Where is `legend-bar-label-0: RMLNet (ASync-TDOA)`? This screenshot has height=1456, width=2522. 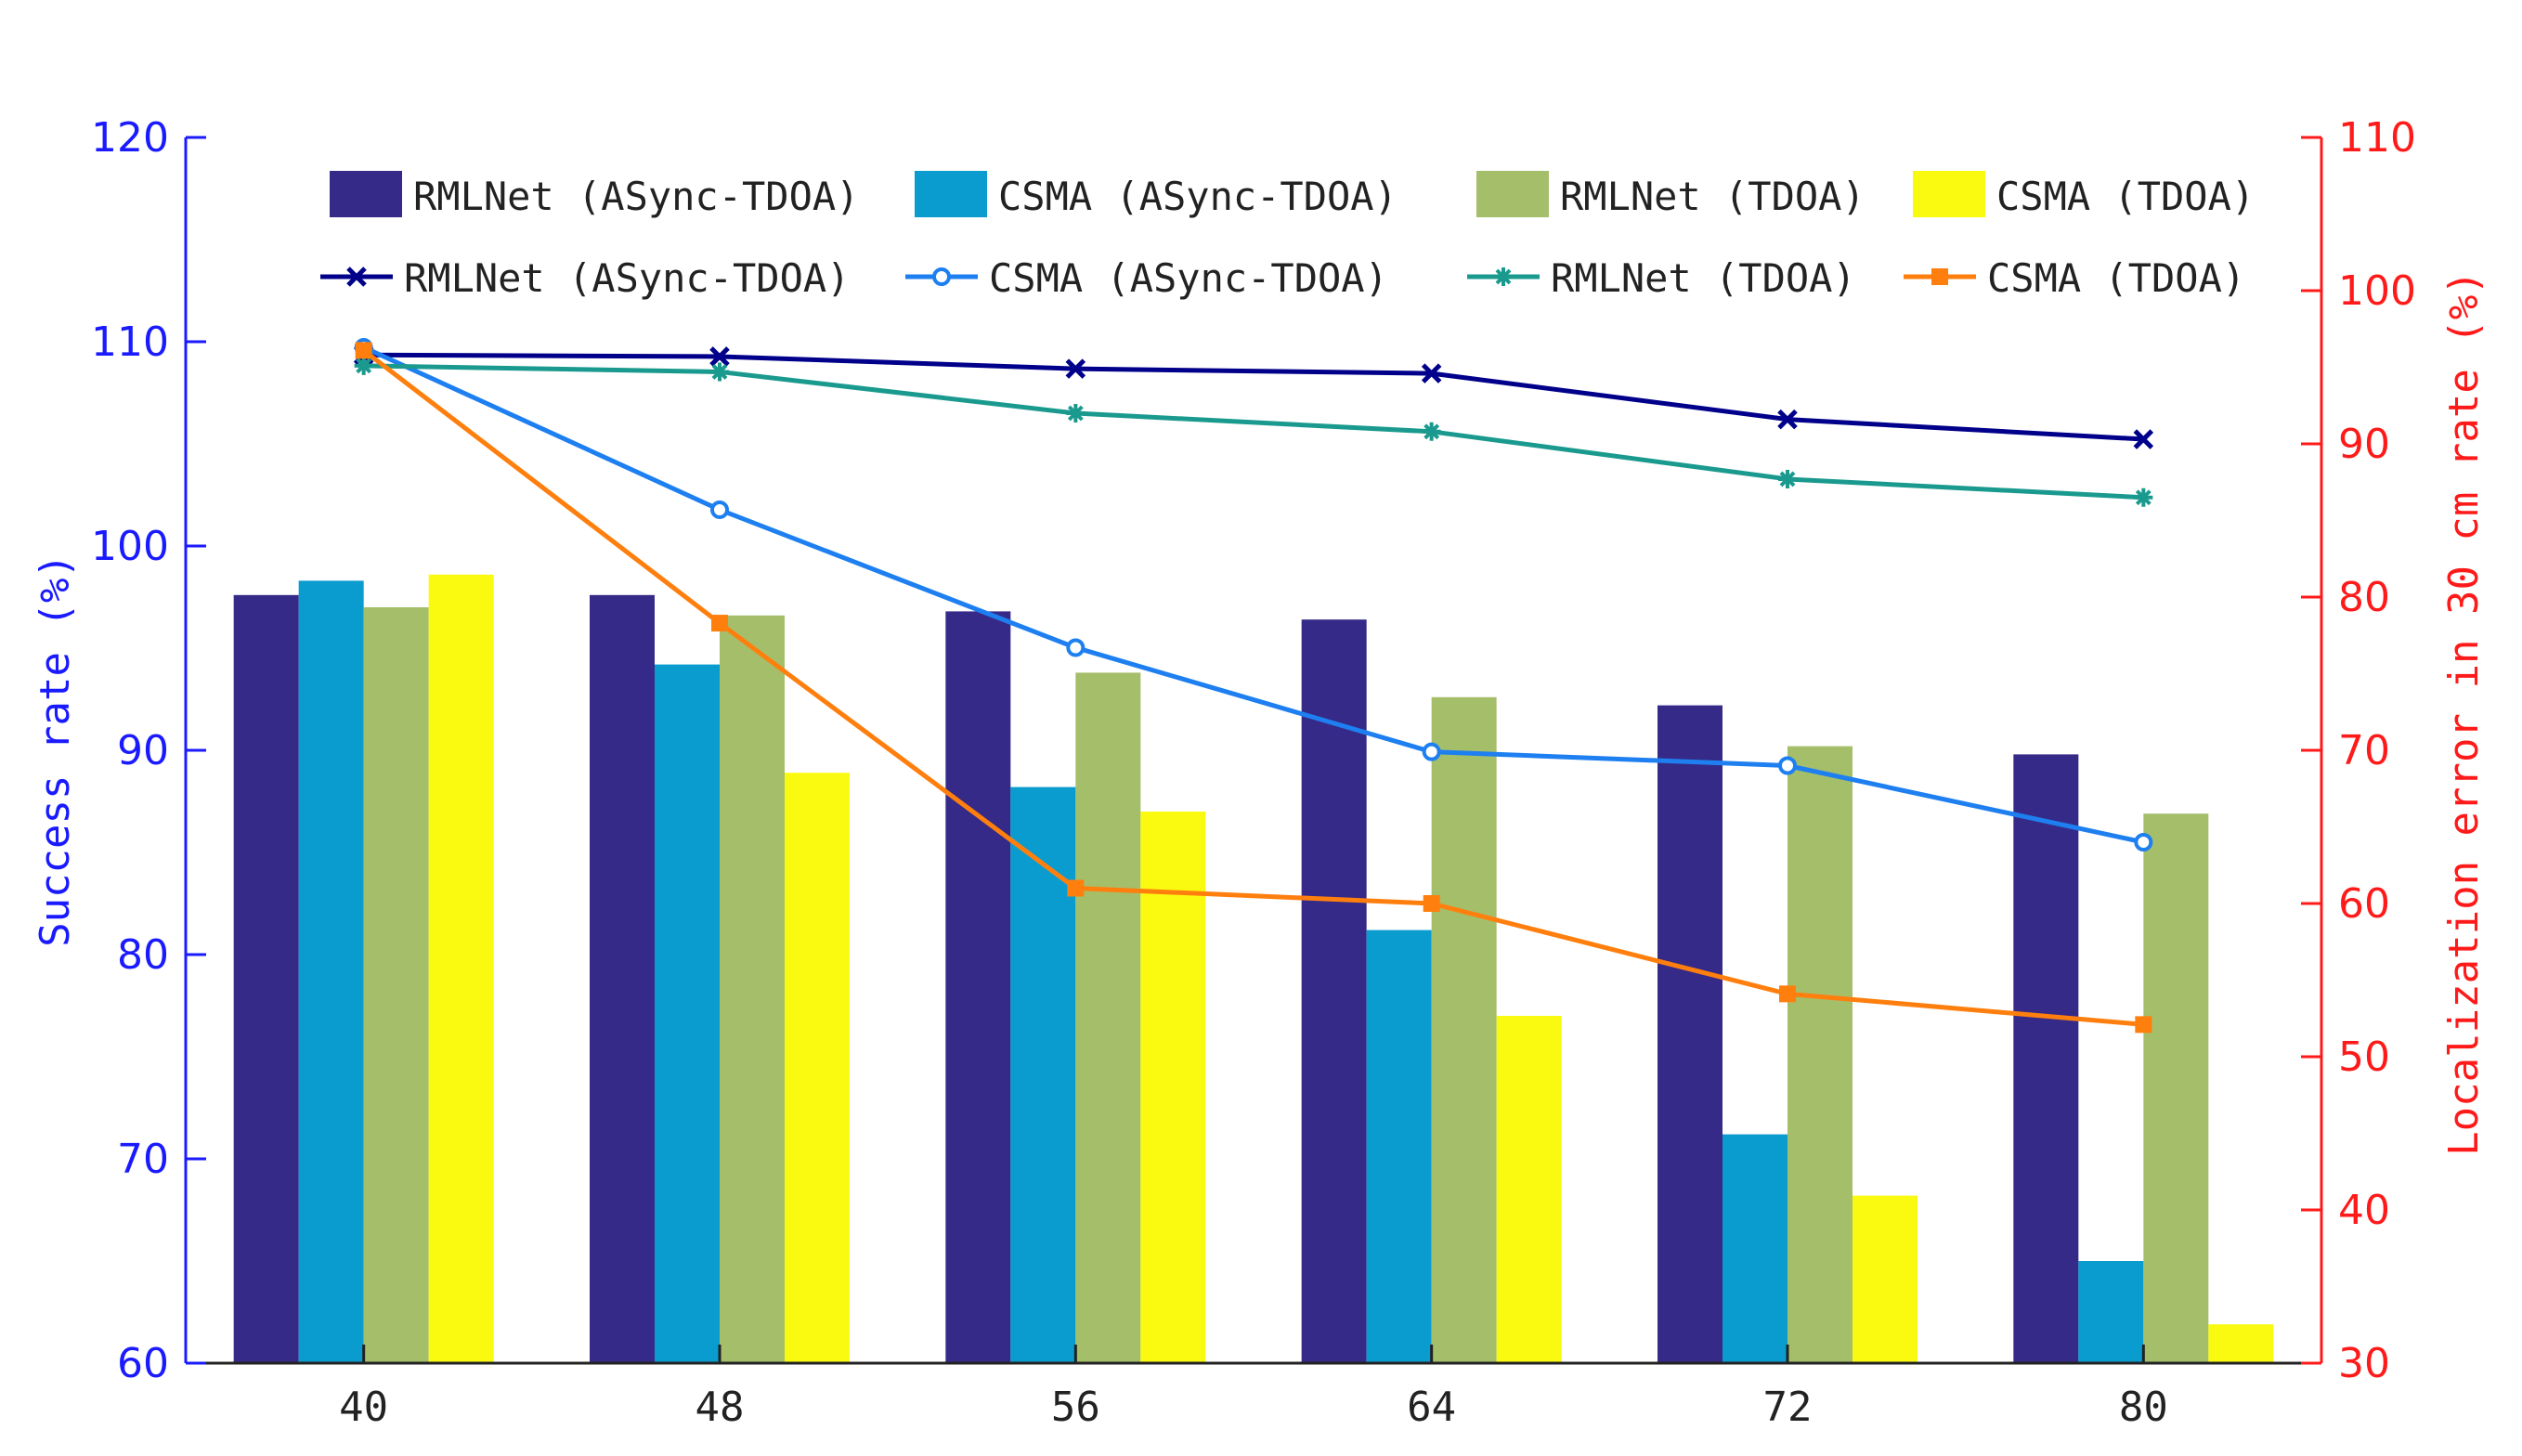 legend-bar-label-0: RMLNet (ASync-TDOA) is located at coordinates (636, 196).